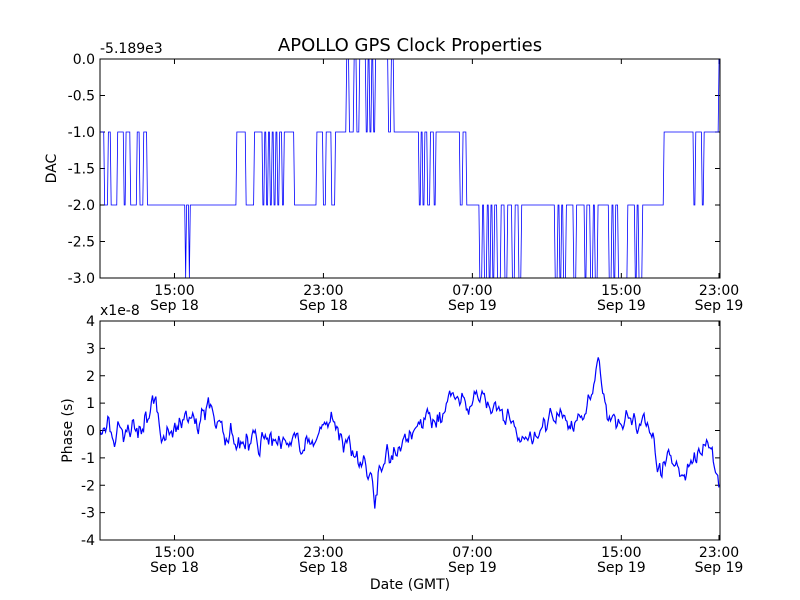 The width and height of the screenshot is (800, 600). Describe the element at coordinates (410, 45) in the screenshot. I see `figure-title: APOLLO GPS Clock Properties` at that location.